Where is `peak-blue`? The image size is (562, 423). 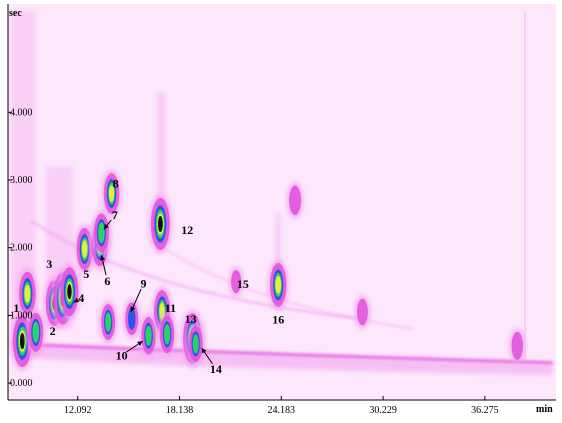
peak-blue is located at coordinates (131, 319).